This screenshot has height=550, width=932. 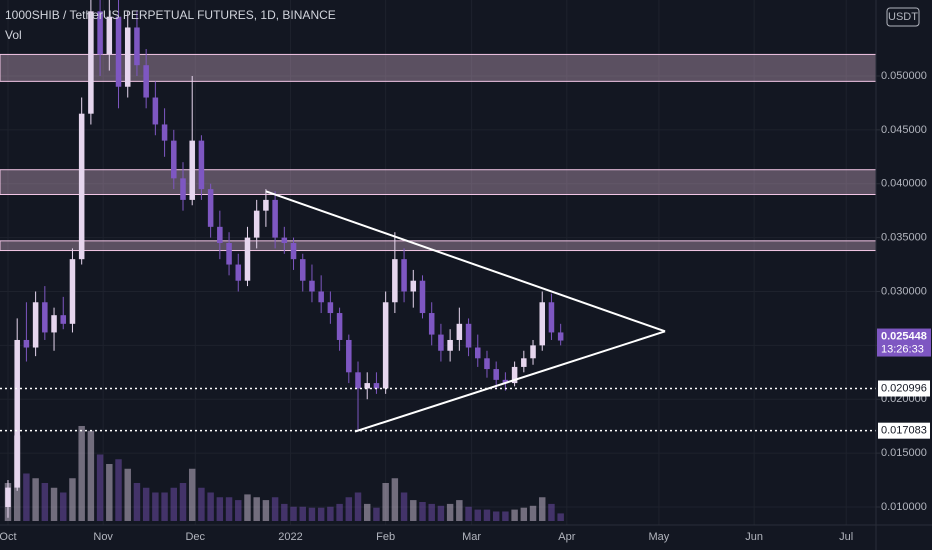 I want to click on last-price-label: 0.025448, so click(x=904, y=336).